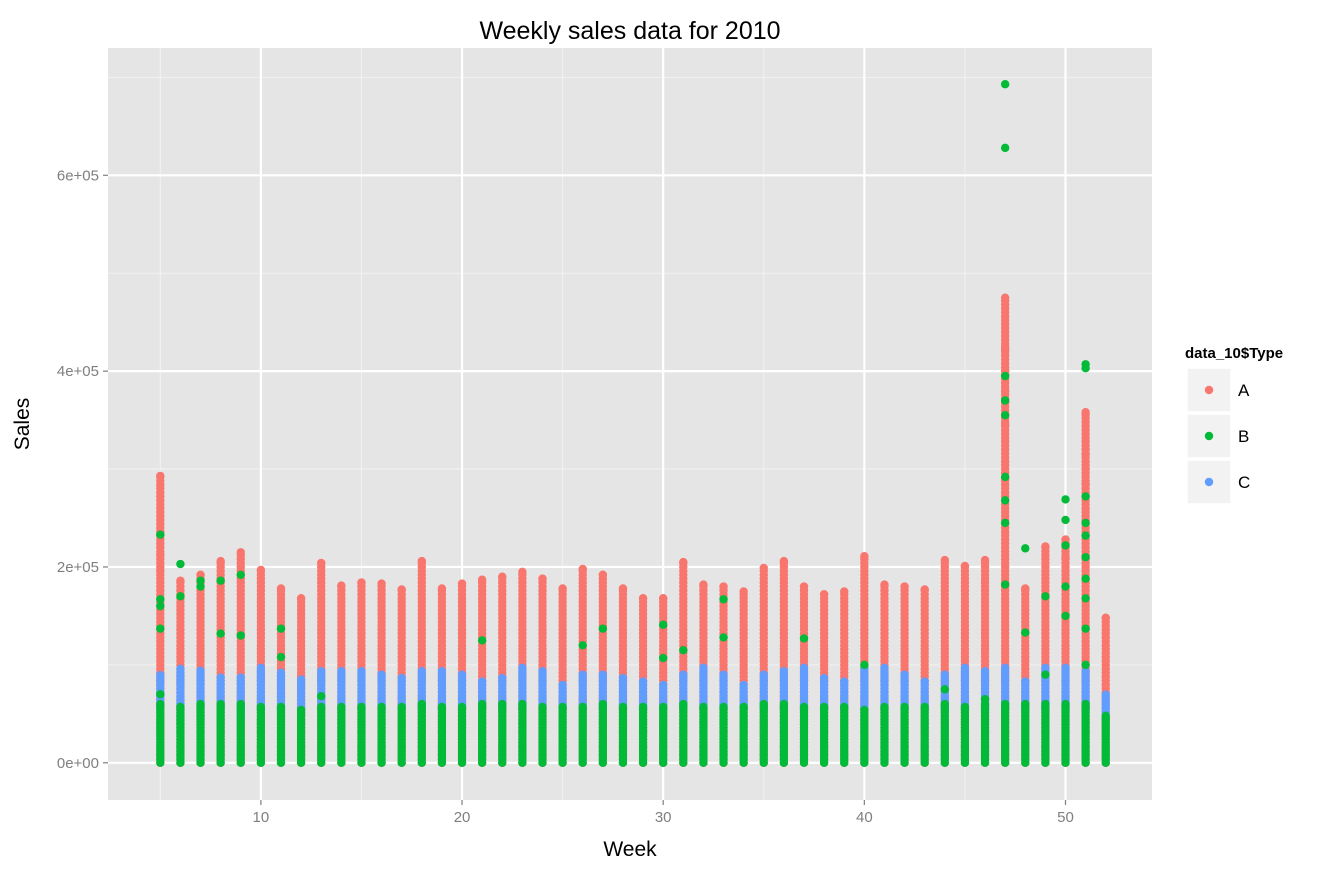  I want to click on legend: data_10$Type A B C, so click(1234, 425).